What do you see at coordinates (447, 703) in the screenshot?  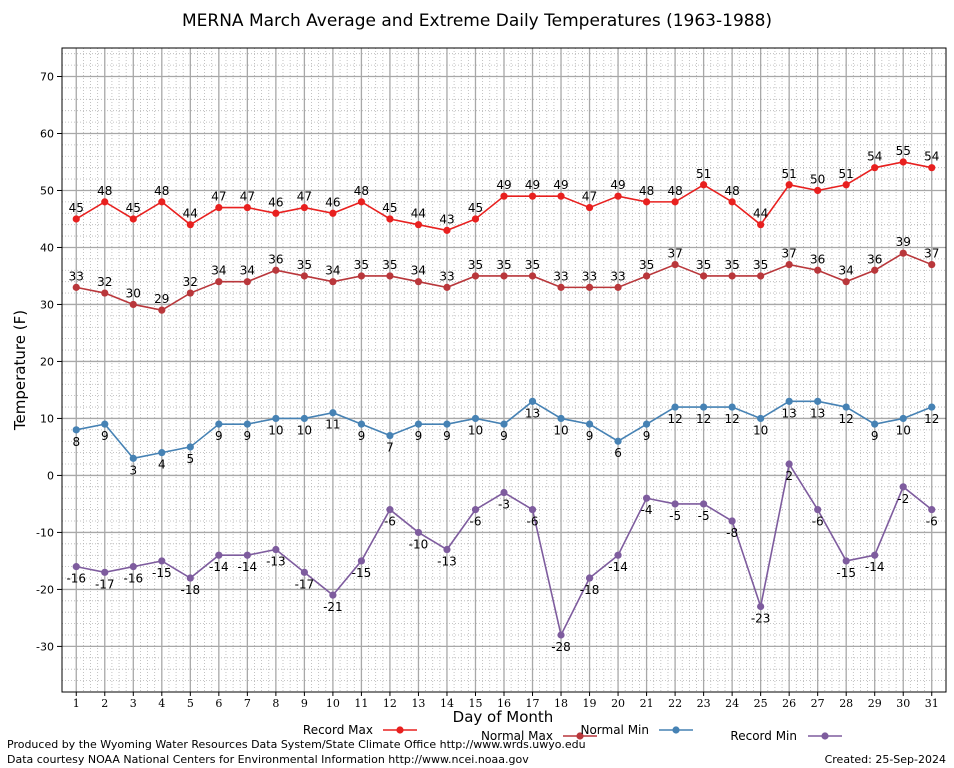 I see `x-tick-label: 14` at bounding box center [447, 703].